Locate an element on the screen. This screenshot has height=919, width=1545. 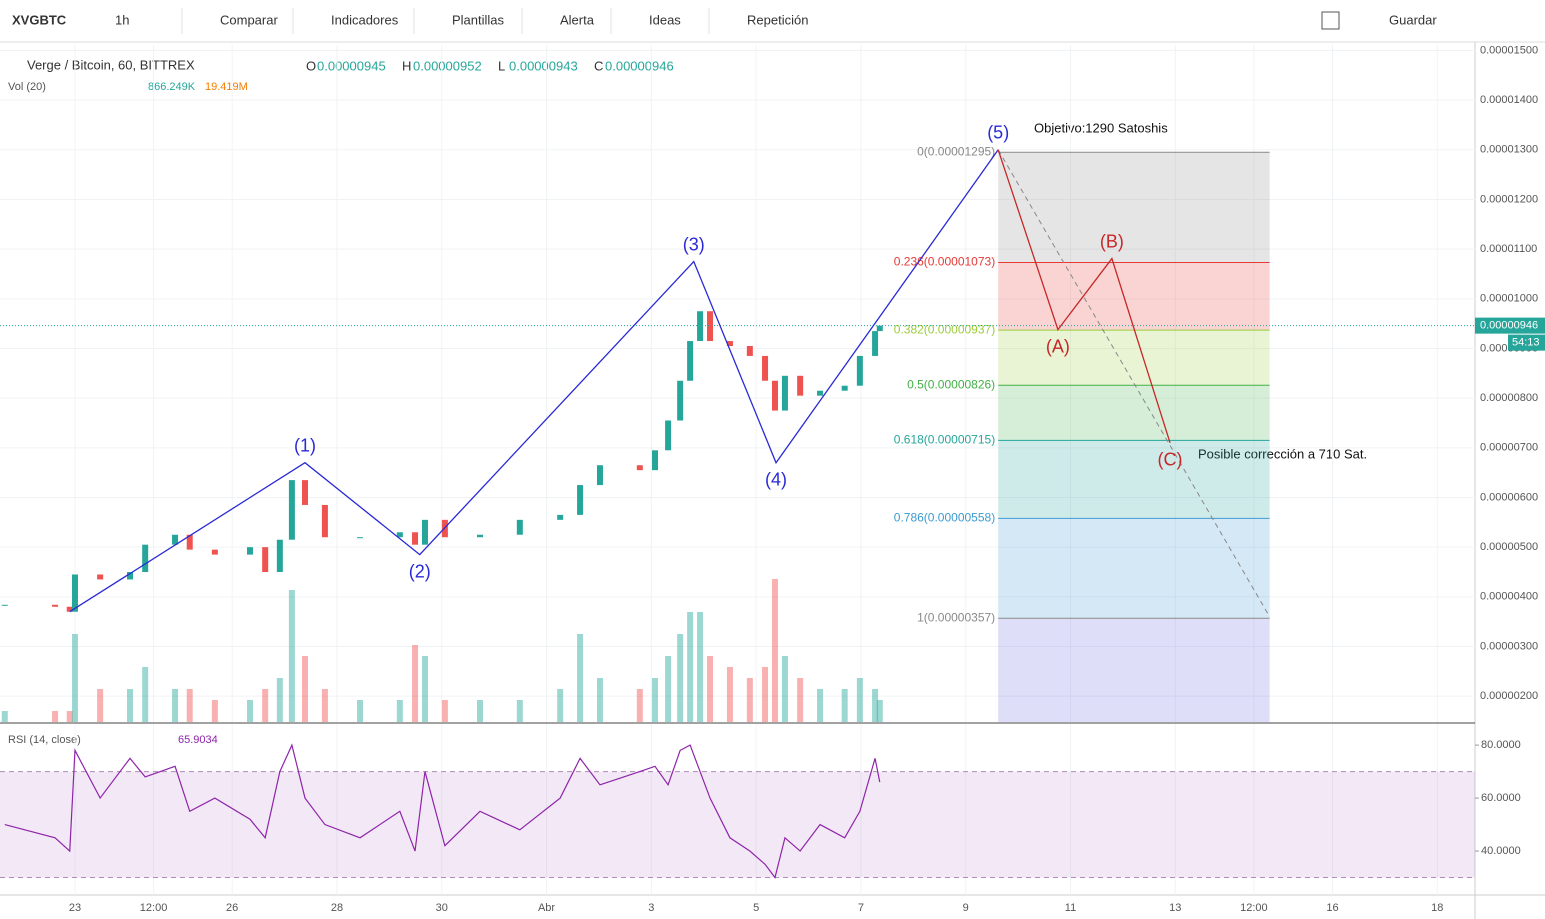
fib-label: 0.618(0.00000715) is located at coordinates (944, 440).